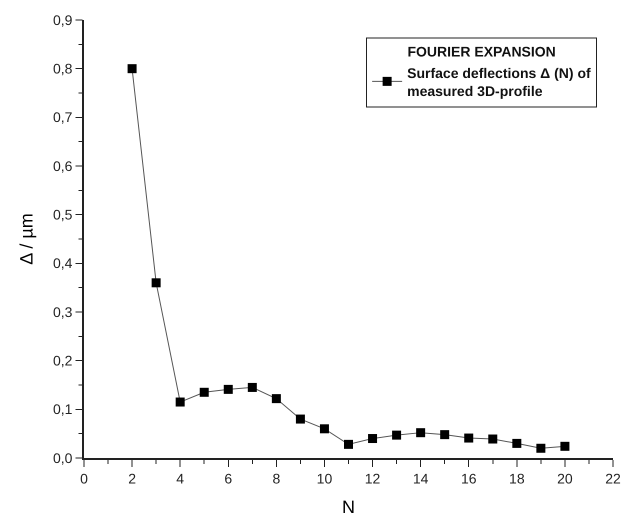 This screenshot has height=530, width=643. What do you see at coordinates (481, 52) in the screenshot?
I see `legend-title: FOURIER EXPANSION` at bounding box center [481, 52].